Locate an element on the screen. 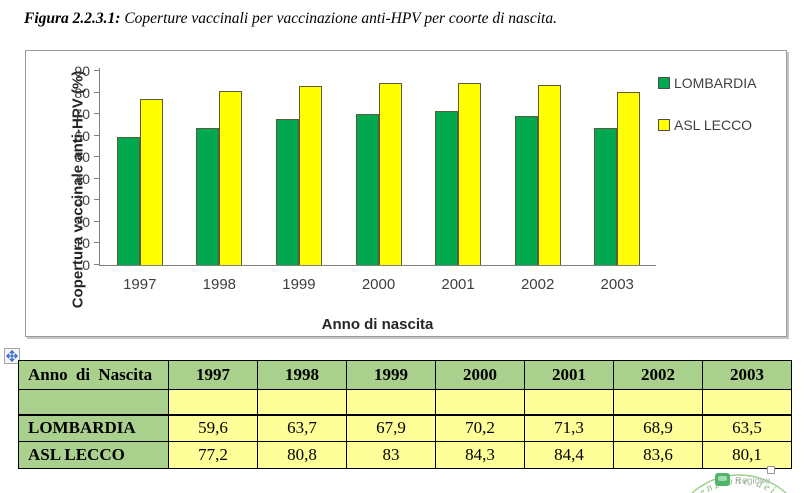 This screenshot has height=493, width=805. x-tick-label-2003: 2003 is located at coordinates (617, 284).